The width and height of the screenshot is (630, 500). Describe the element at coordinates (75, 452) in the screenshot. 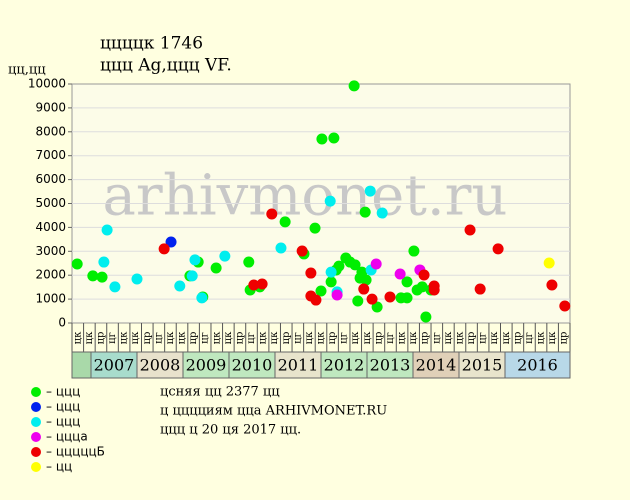

I see `legend-label: – цццццБ` at that location.